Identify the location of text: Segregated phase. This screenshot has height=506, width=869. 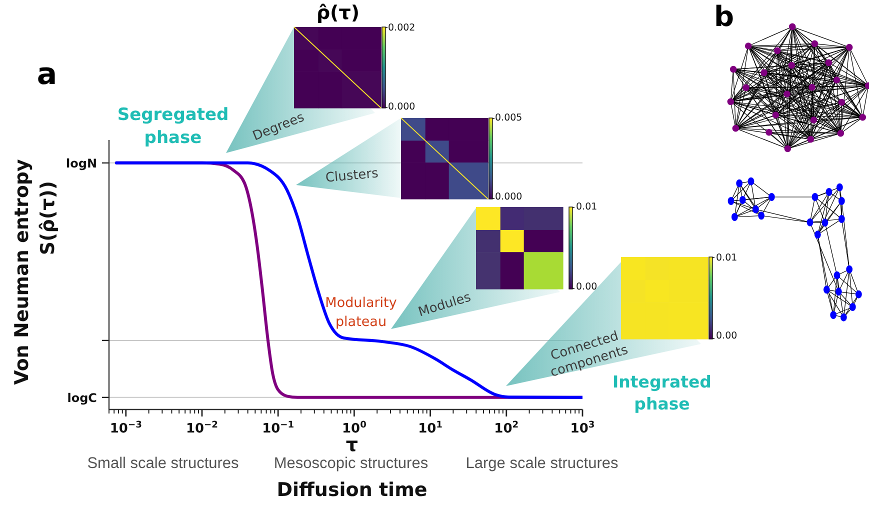
(173, 127).